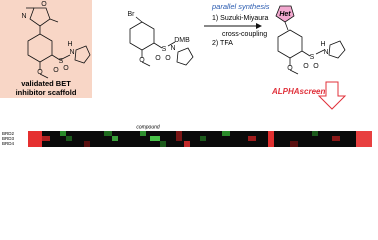 The image size is (378, 240). What do you see at coordinates (46, 92) in the screenshot?
I see `scaffold-caption: inhibitor scaffold` at bounding box center [46, 92].